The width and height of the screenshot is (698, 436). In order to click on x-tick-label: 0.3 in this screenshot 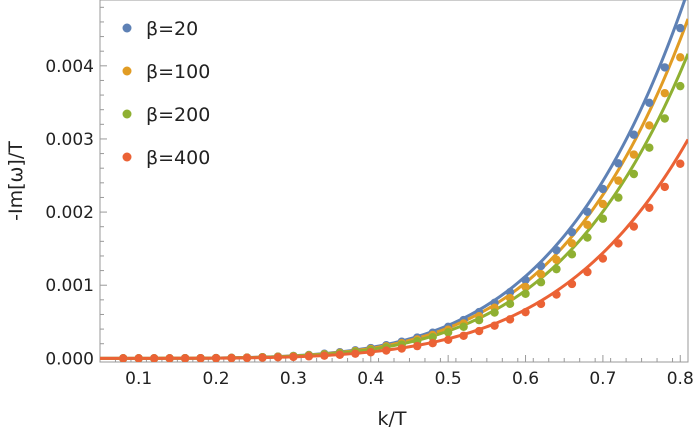, I will do `click(293, 379)`.